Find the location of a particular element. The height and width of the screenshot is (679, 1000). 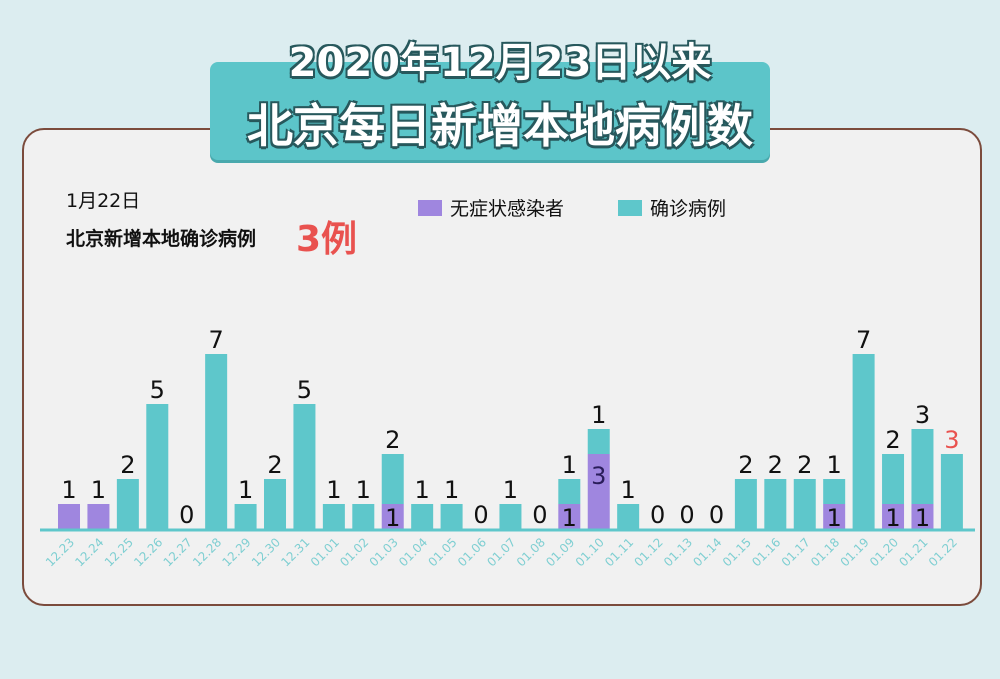

title-banner is located at coordinates (490, 111).